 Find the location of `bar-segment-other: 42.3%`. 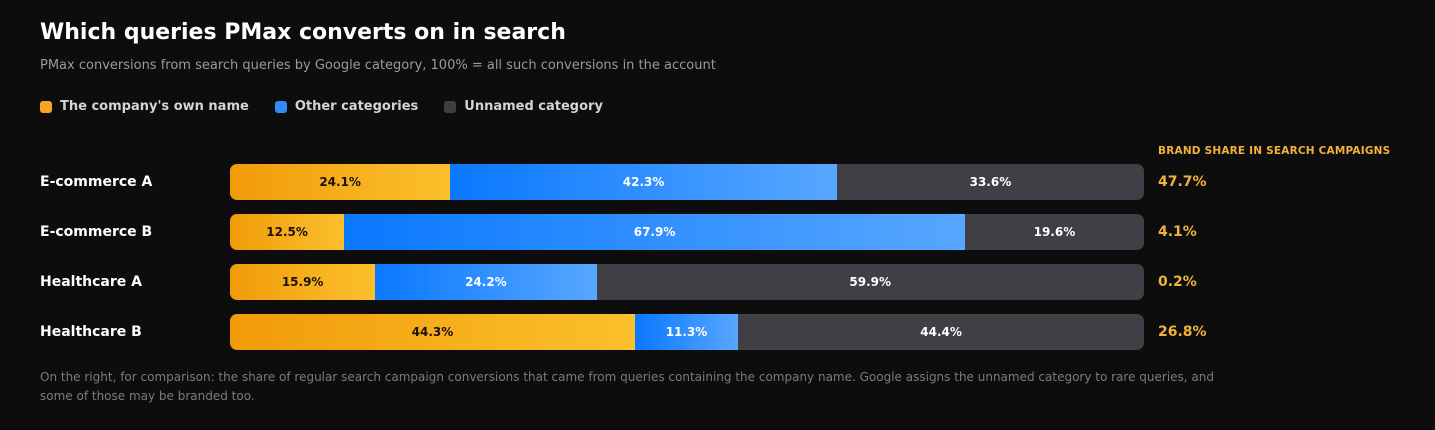

bar-segment-other: 42.3% is located at coordinates (643, 182).